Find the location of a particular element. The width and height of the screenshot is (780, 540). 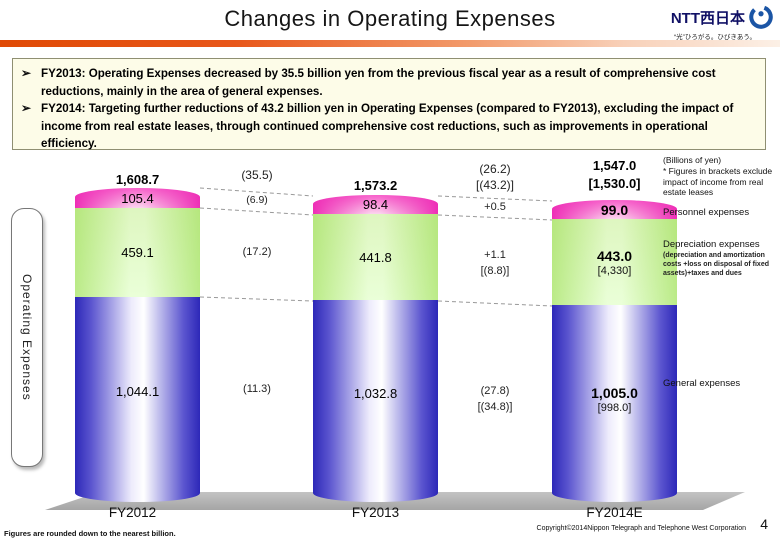

delta-total-fy2013: (35.5) is located at coordinates (257, 175).